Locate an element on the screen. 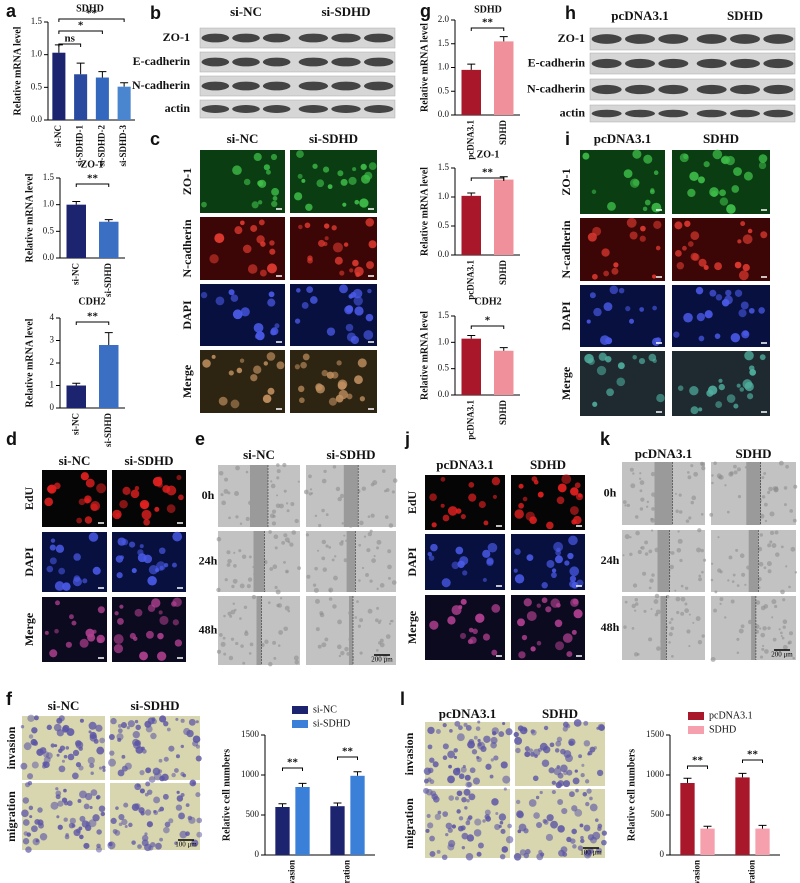 This screenshot has width=800, height=883. scale-label: 200 μm is located at coordinates (382, 660).